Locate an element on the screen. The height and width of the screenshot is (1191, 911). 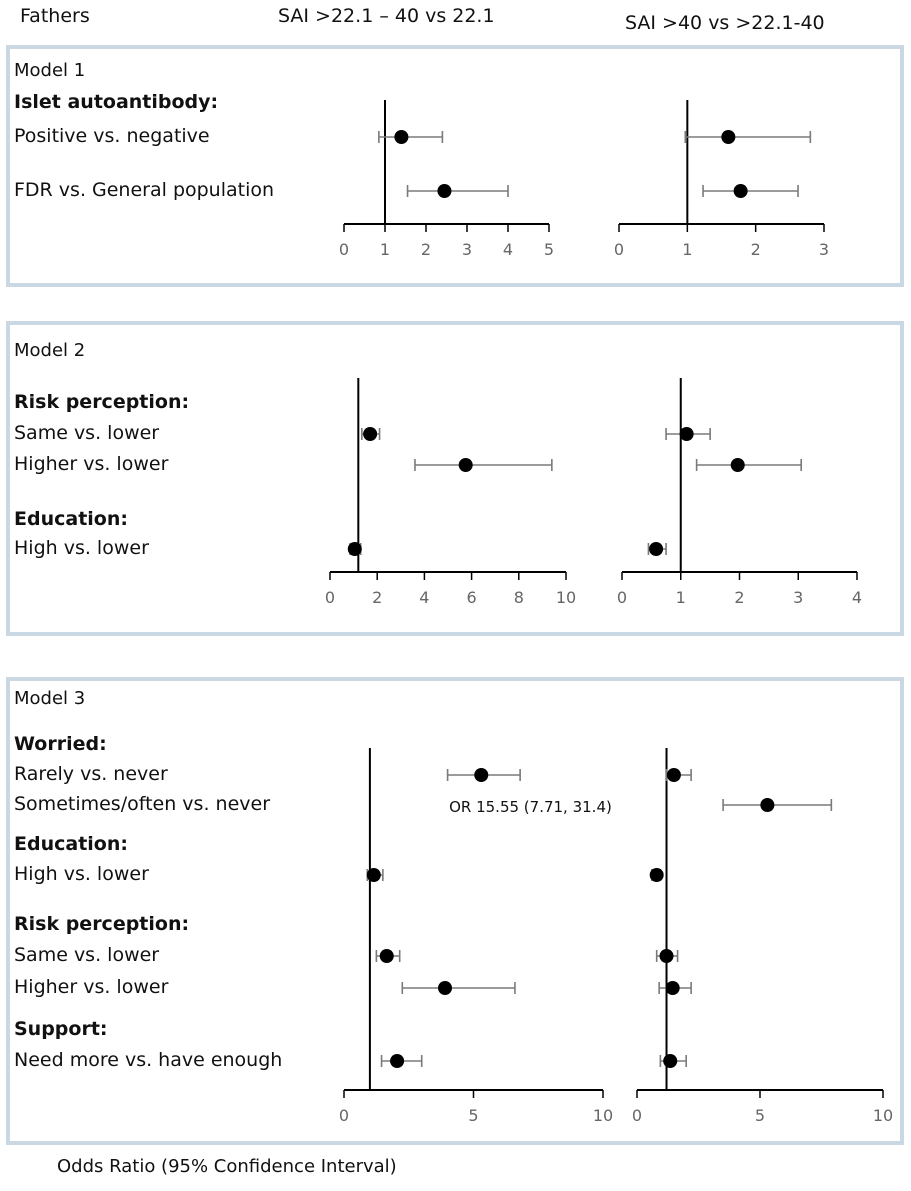
row-group-label: Support: is located at coordinates (61, 1029).